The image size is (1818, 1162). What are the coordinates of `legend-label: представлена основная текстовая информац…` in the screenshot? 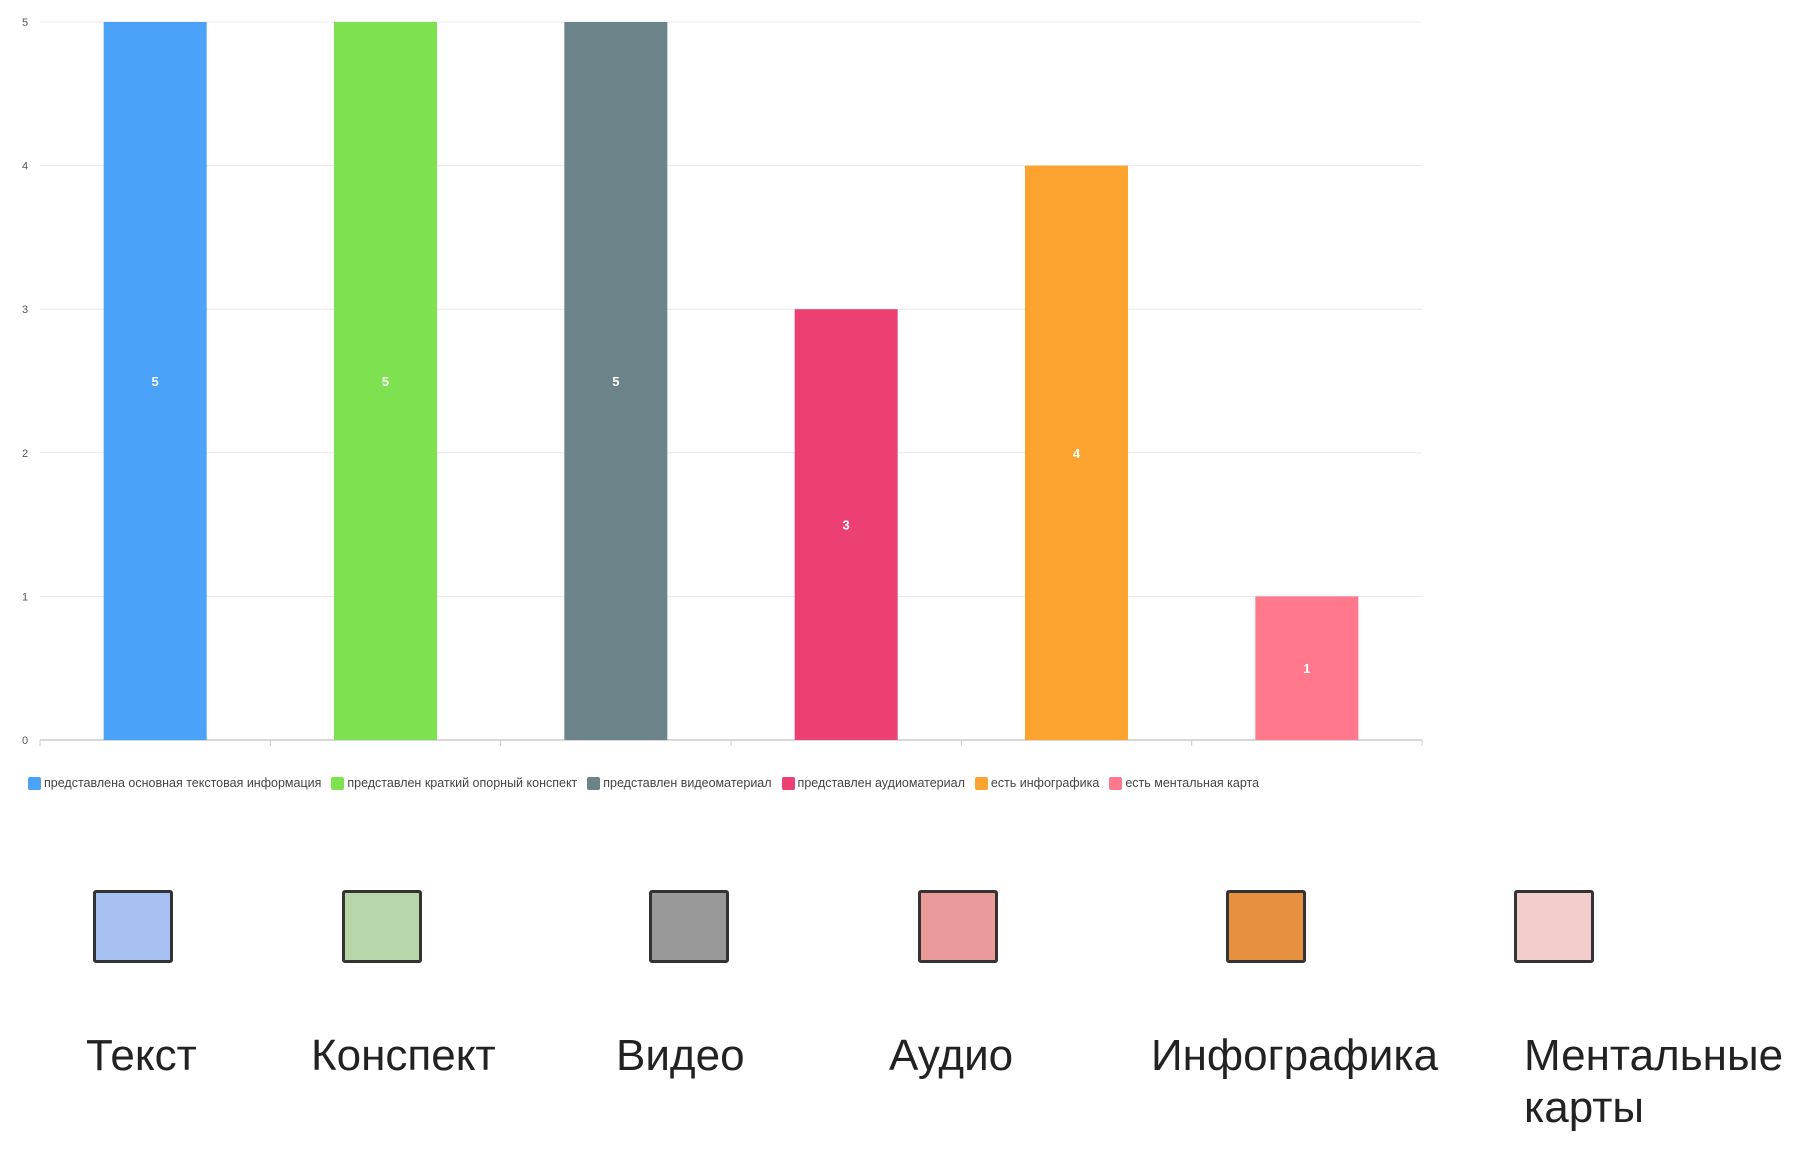 It's located at (183, 783).